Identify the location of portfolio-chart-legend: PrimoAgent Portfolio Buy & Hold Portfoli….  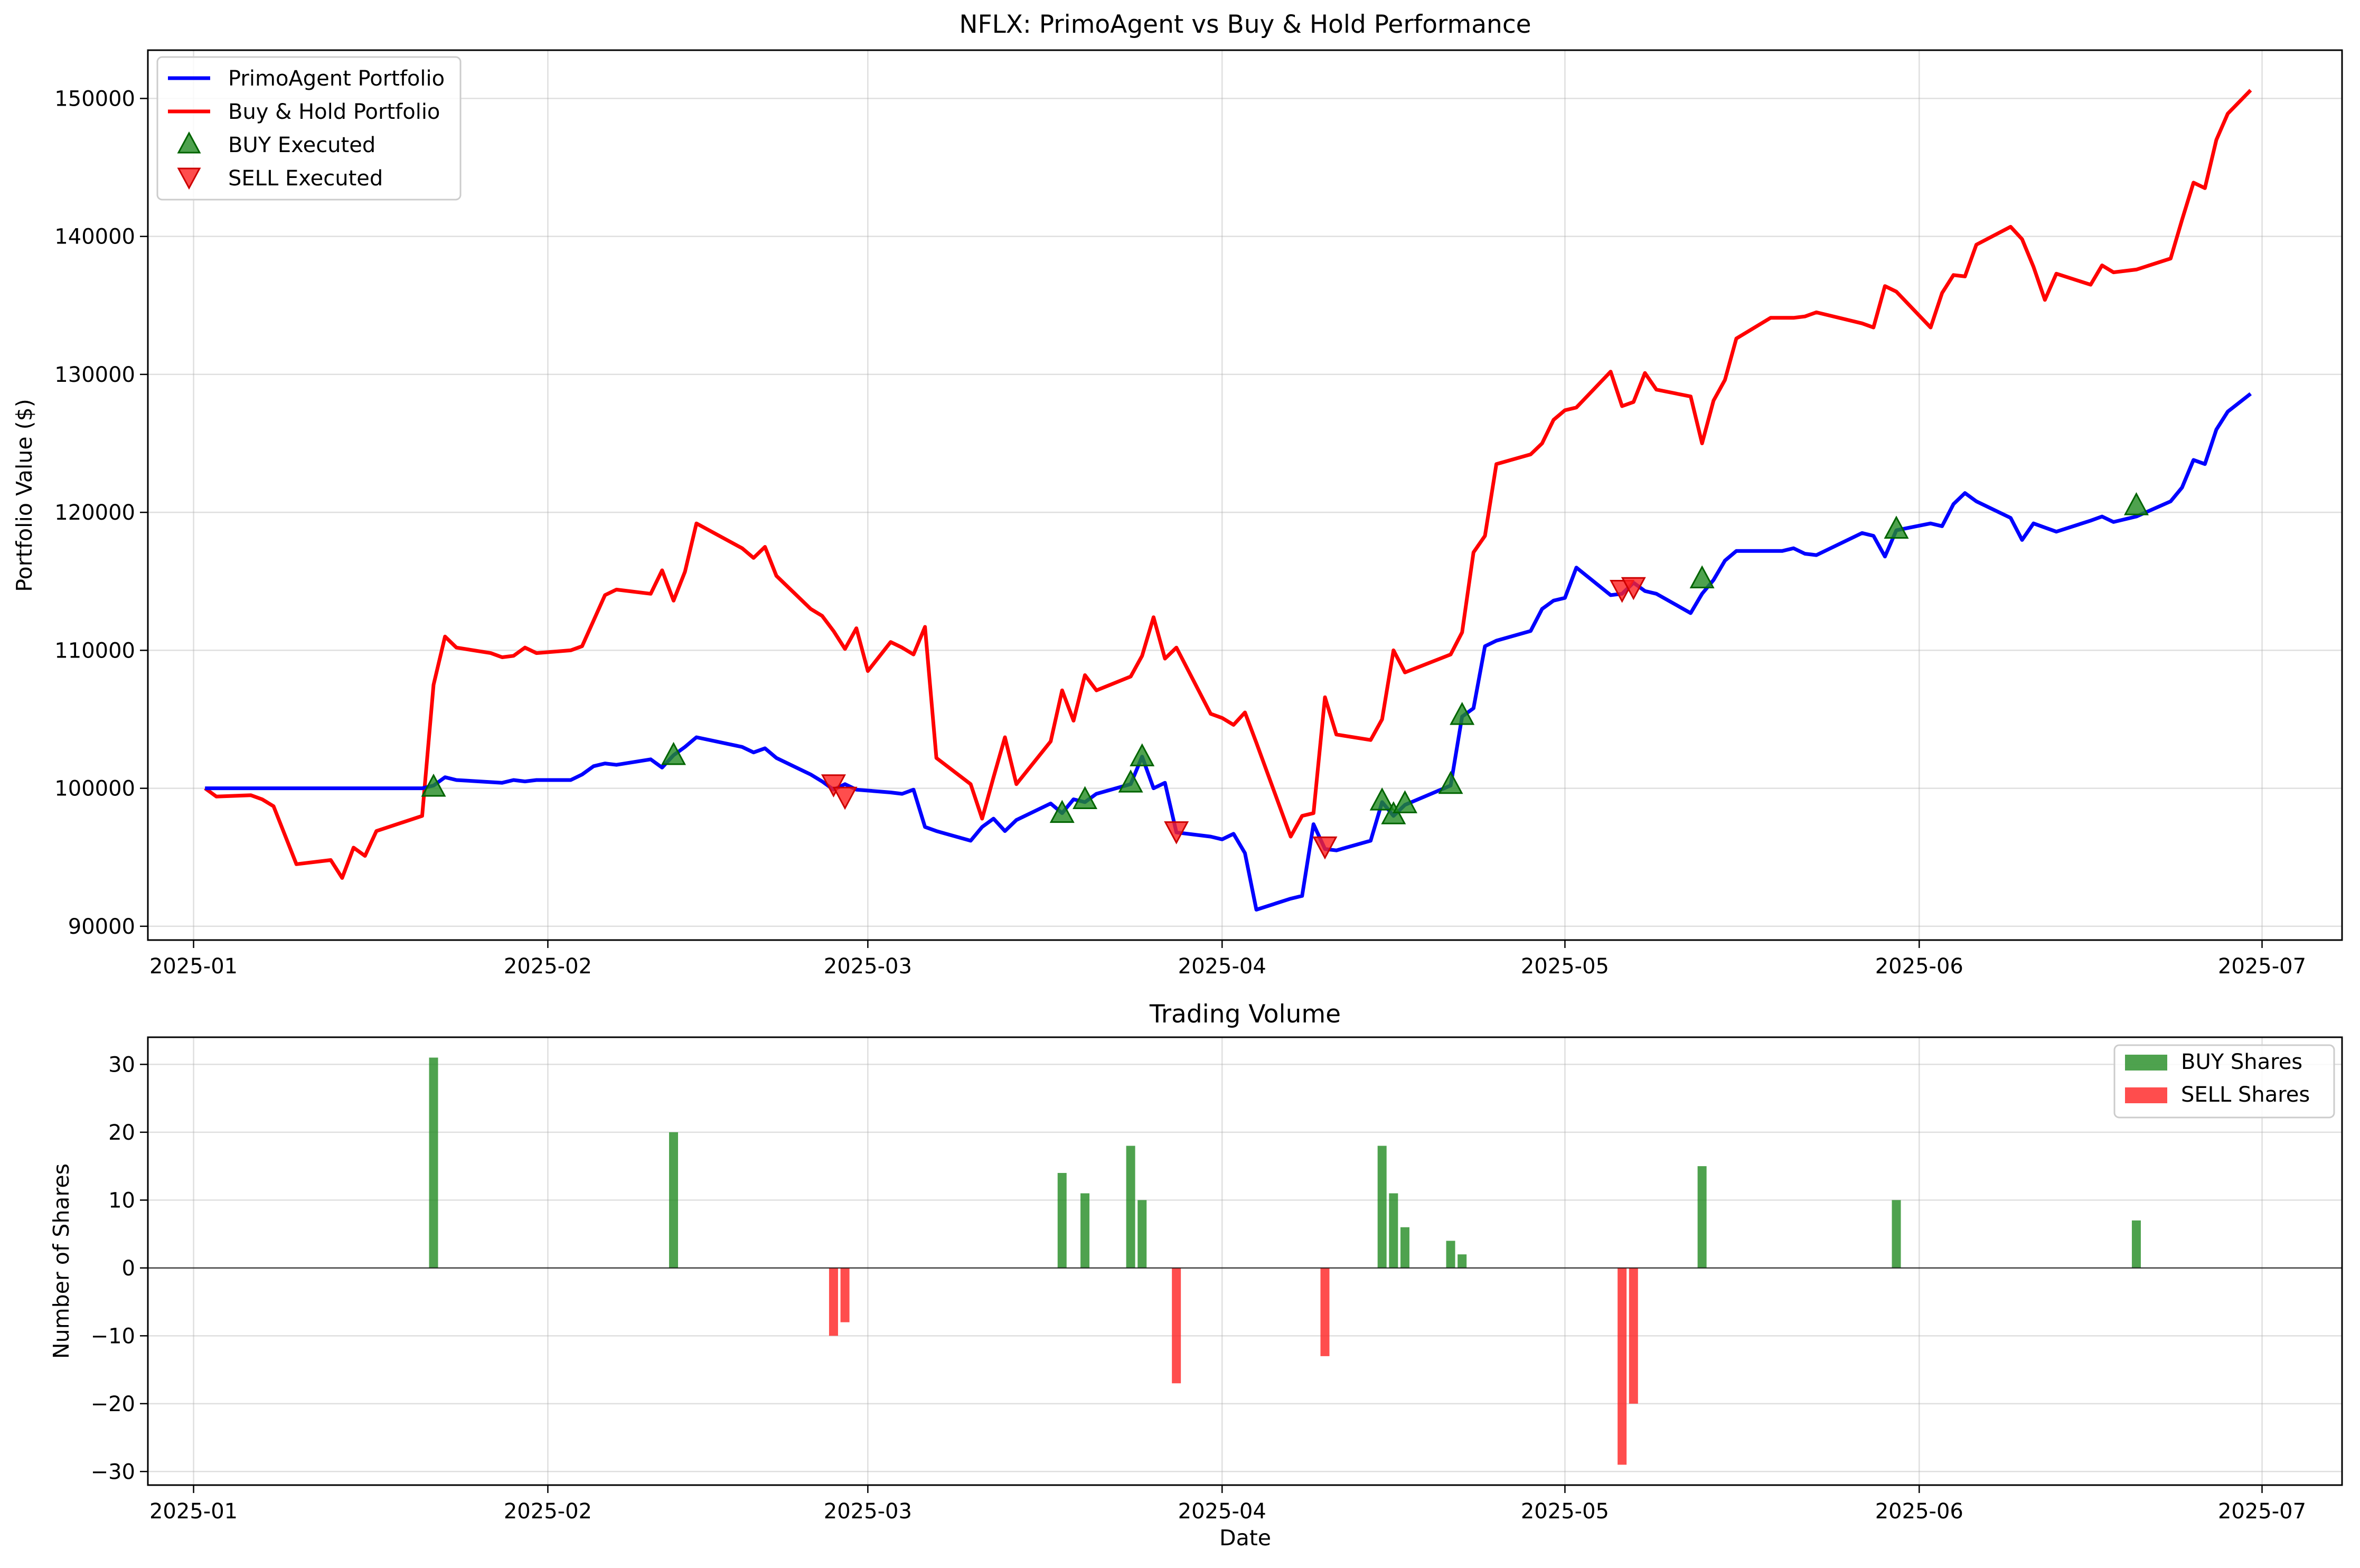
(309, 128).